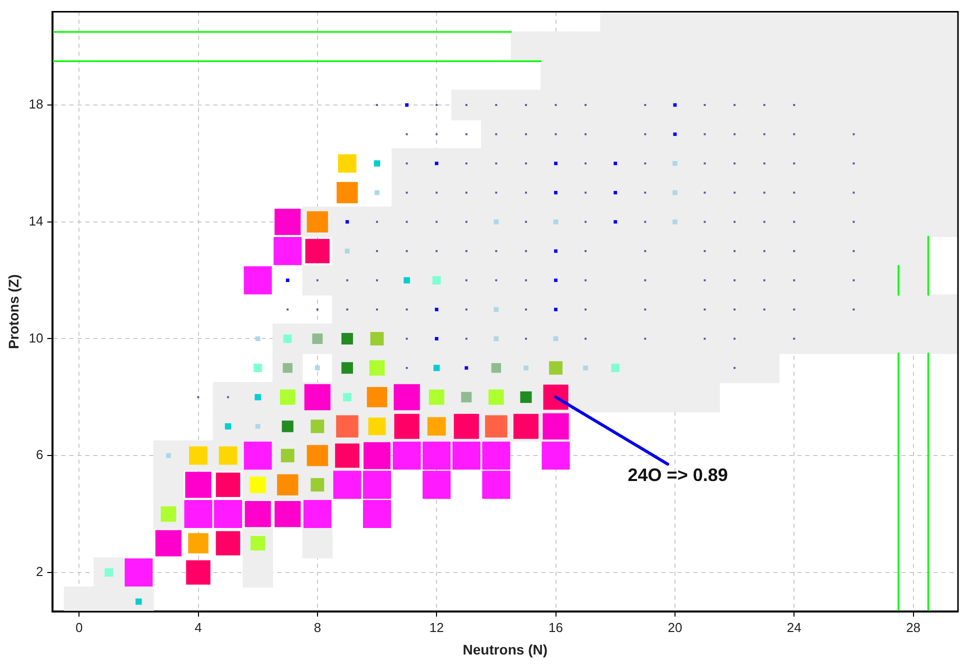 The width and height of the screenshot is (960, 667). Describe the element at coordinates (40, 454) in the screenshot. I see `y-tick-label: 6` at that location.